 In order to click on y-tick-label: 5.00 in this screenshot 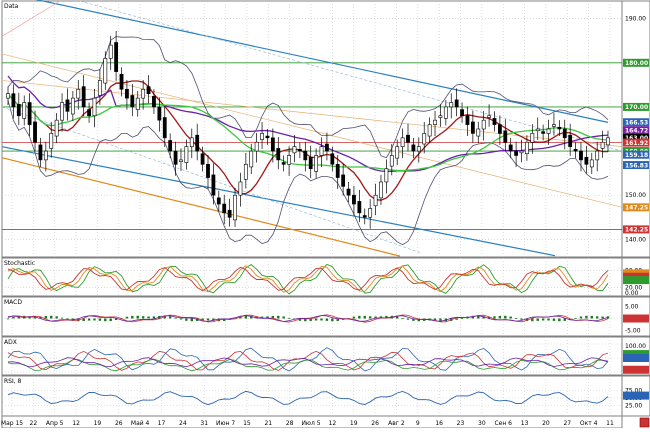, I will do `click(632, 306)`.